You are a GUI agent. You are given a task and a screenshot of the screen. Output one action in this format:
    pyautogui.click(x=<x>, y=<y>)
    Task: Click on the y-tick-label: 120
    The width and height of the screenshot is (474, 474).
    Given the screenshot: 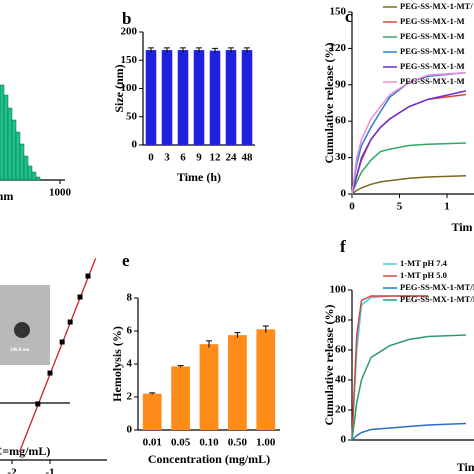 What is the action you would take?
    pyautogui.click(x=338, y=48)
    